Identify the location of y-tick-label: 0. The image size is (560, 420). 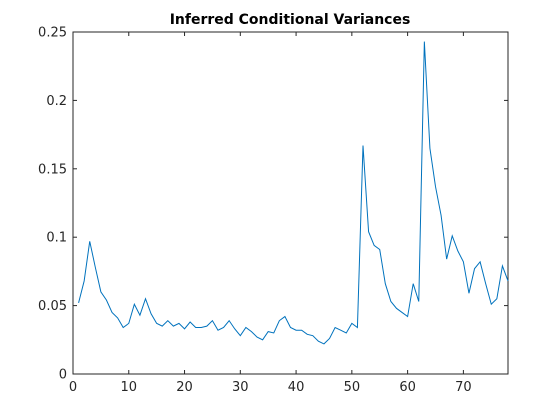
(63, 375).